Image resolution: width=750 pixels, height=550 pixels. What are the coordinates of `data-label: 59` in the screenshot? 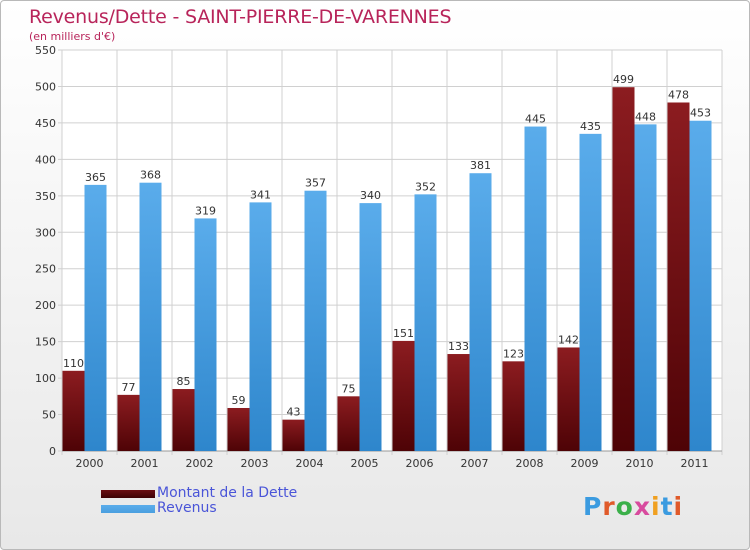 It's located at (239, 400).